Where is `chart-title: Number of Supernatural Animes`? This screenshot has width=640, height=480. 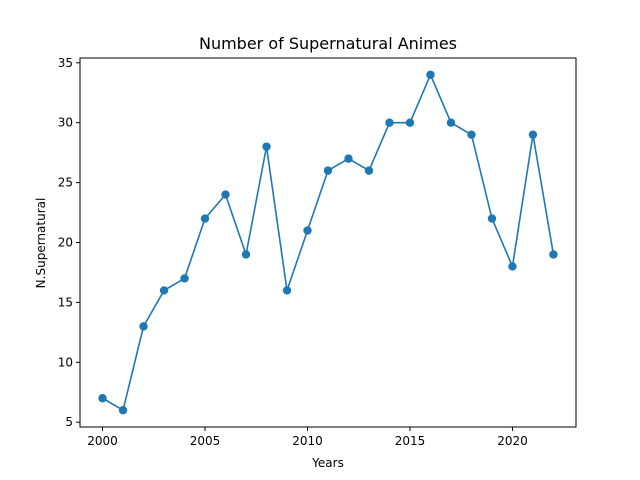 chart-title: Number of Supernatural Animes is located at coordinates (328, 43).